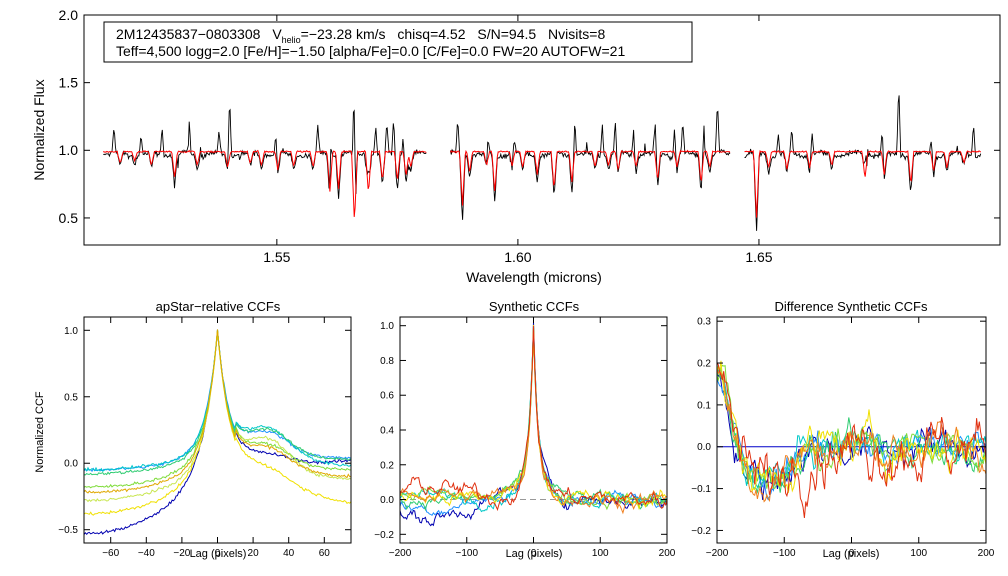  What do you see at coordinates (701, 489) in the screenshot?
I see `y-tick-label: −0.1` at bounding box center [701, 489].